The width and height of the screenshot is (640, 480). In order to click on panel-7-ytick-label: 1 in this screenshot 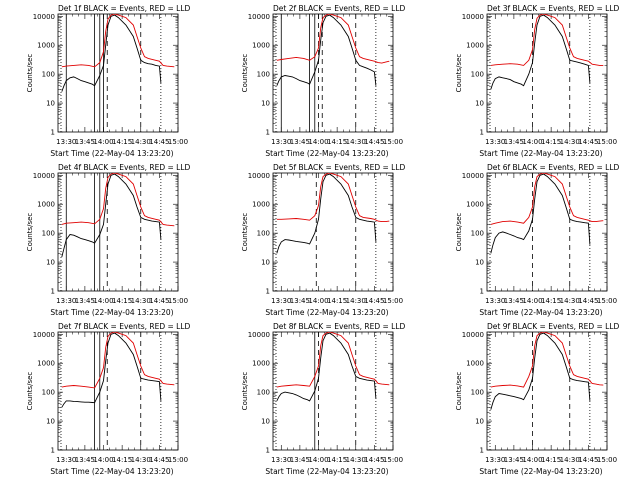, I will do `click(53, 451)`.